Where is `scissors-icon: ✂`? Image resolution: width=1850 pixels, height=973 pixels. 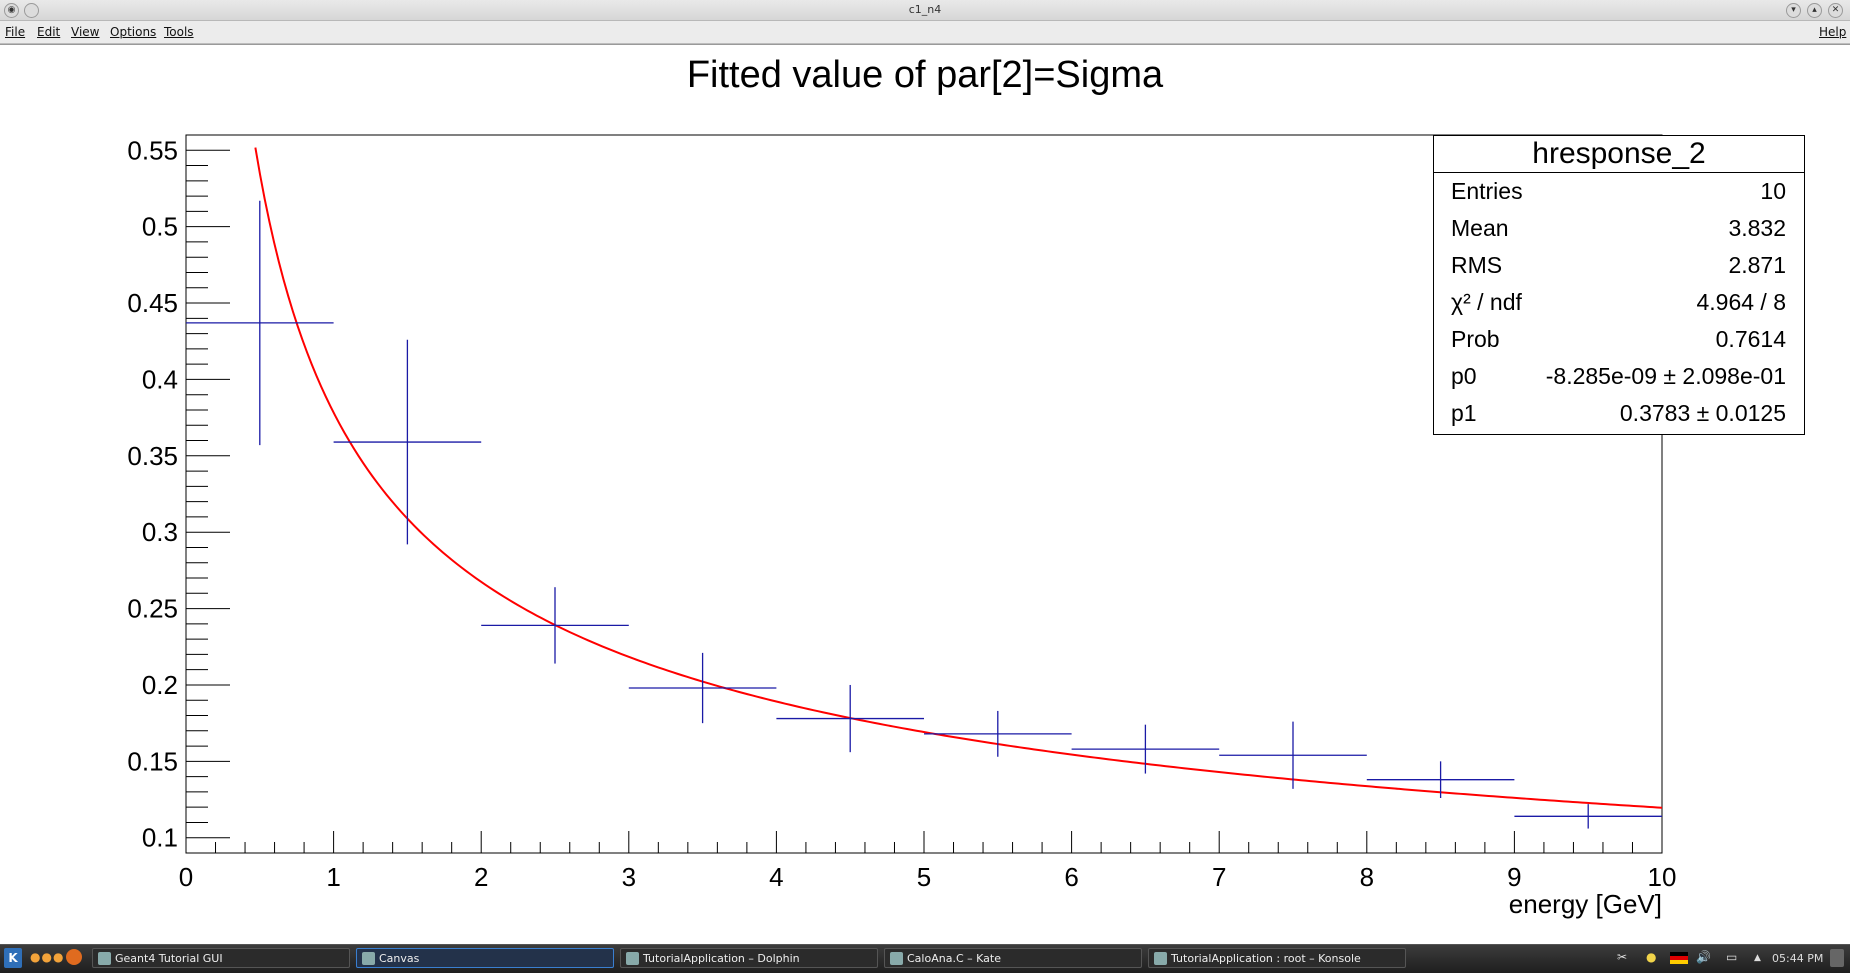 scissors-icon: ✂ is located at coordinates (1622, 957).